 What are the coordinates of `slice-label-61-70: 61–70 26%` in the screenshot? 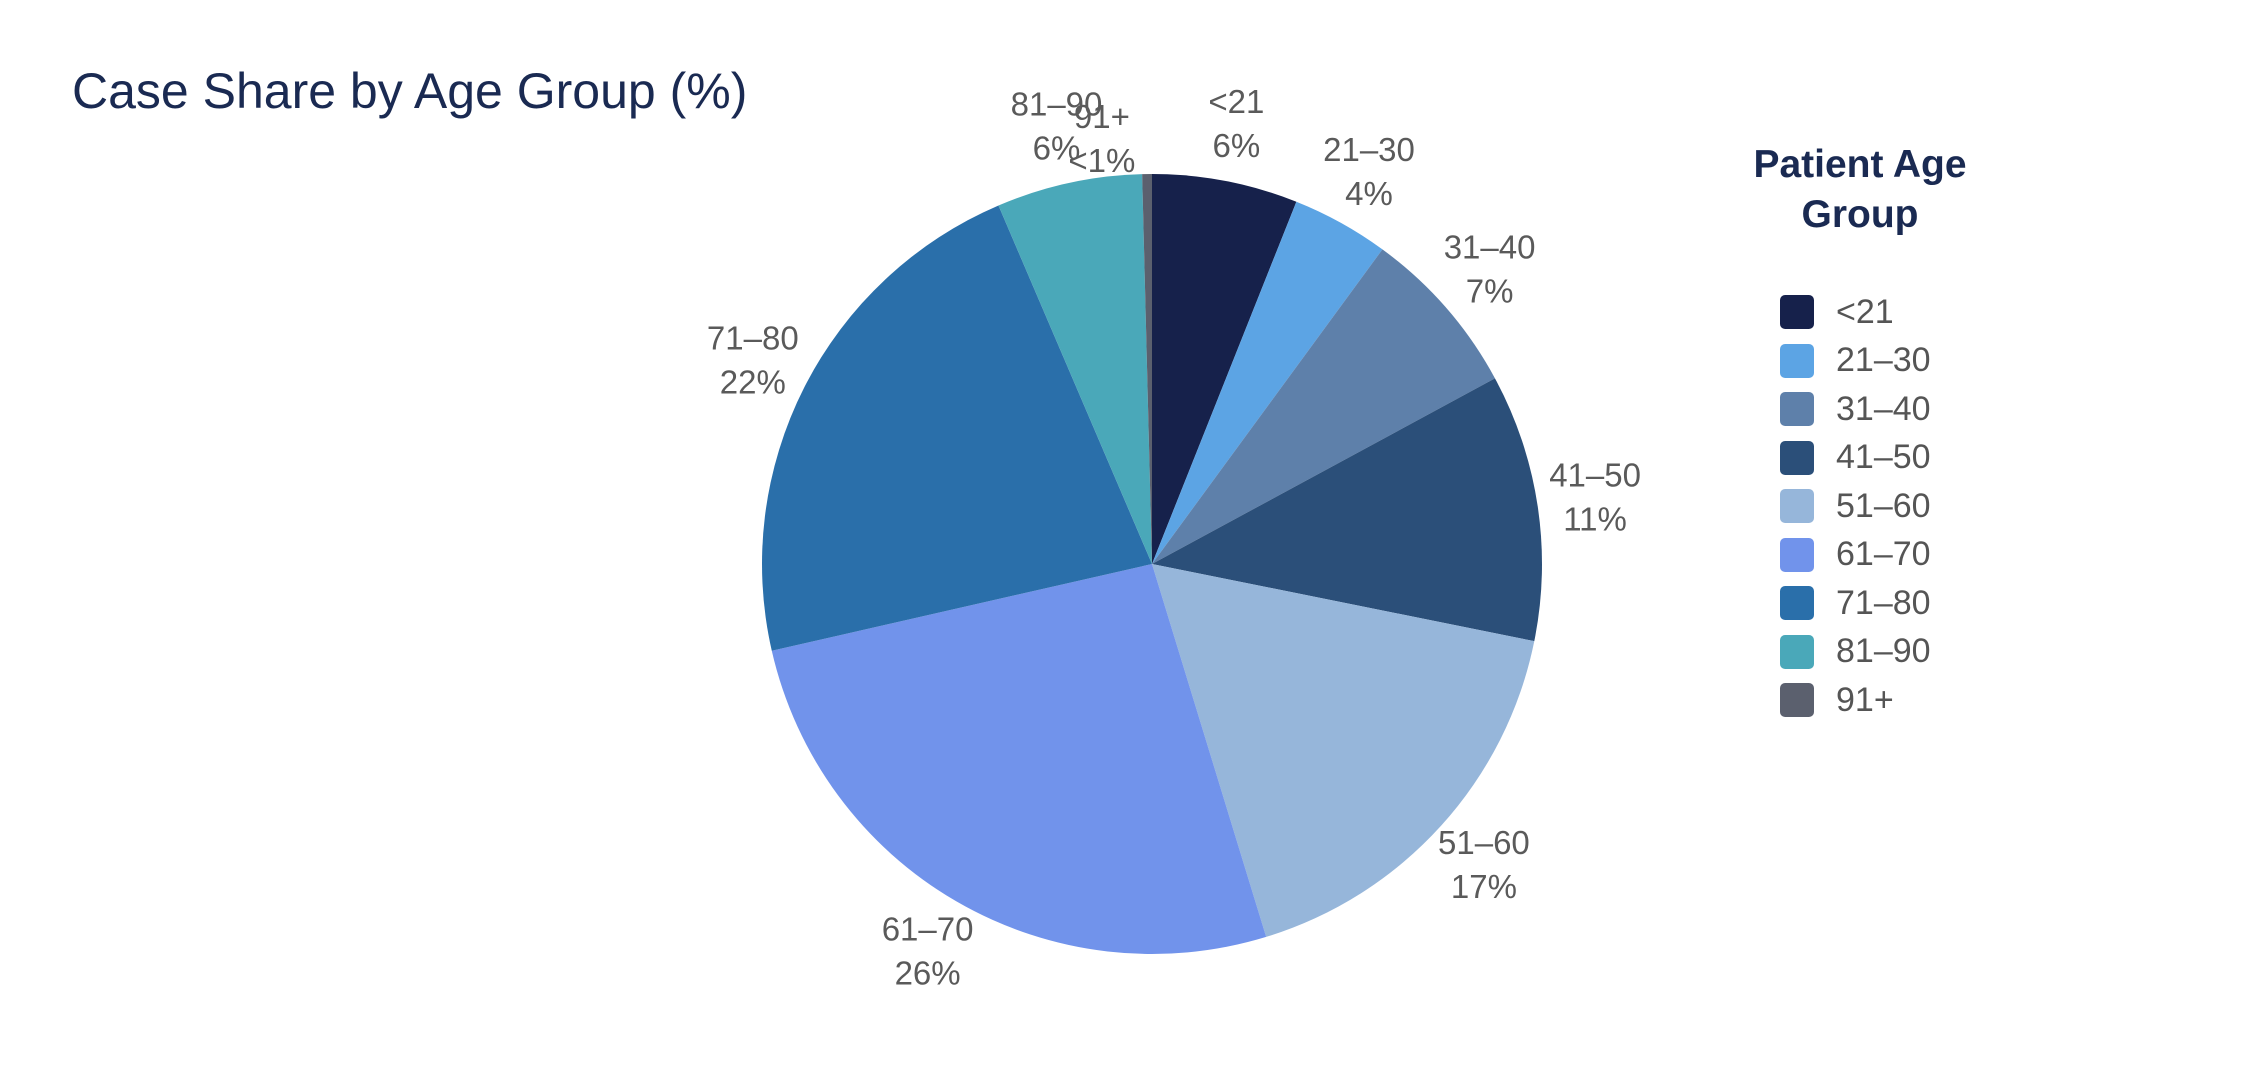 It's located at (928, 951).